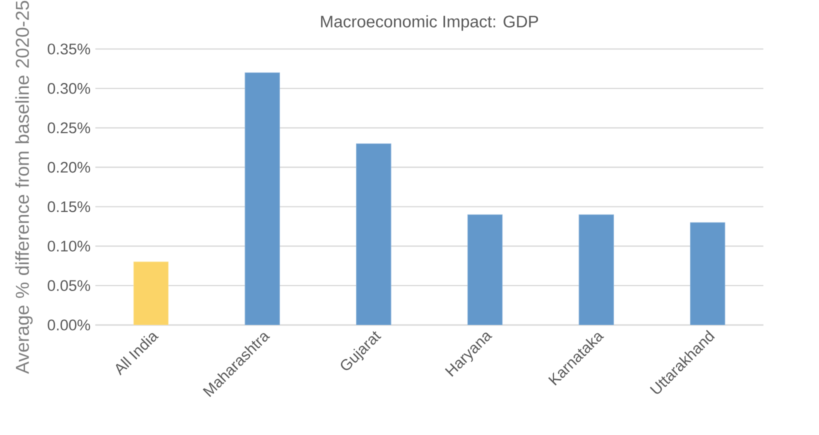  What do you see at coordinates (69, 325) in the screenshot?
I see `y-tick-label: 0.00%` at bounding box center [69, 325].